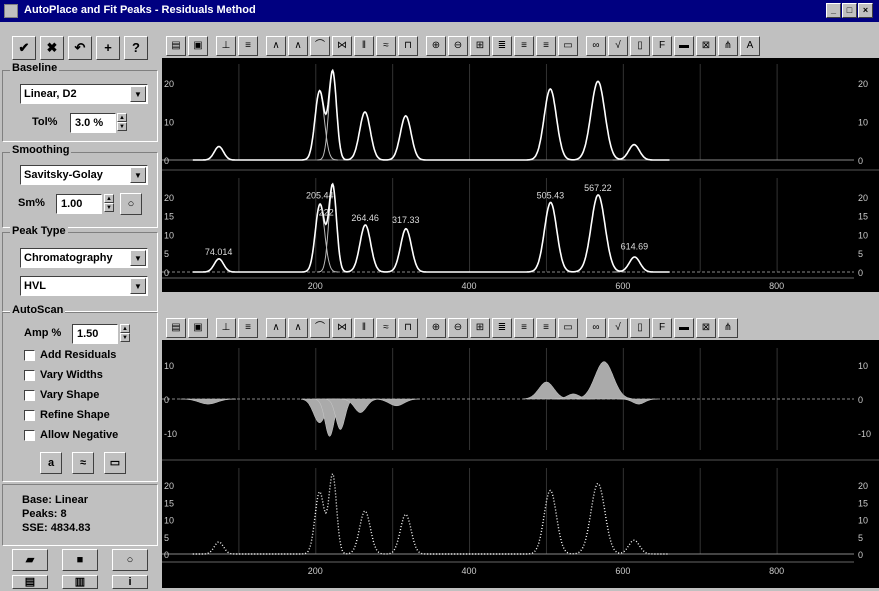  What do you see at coordinates (860, 538) in the screenshot?
I see `y-tick-label-right: 5` at bounding box center [860, 538].